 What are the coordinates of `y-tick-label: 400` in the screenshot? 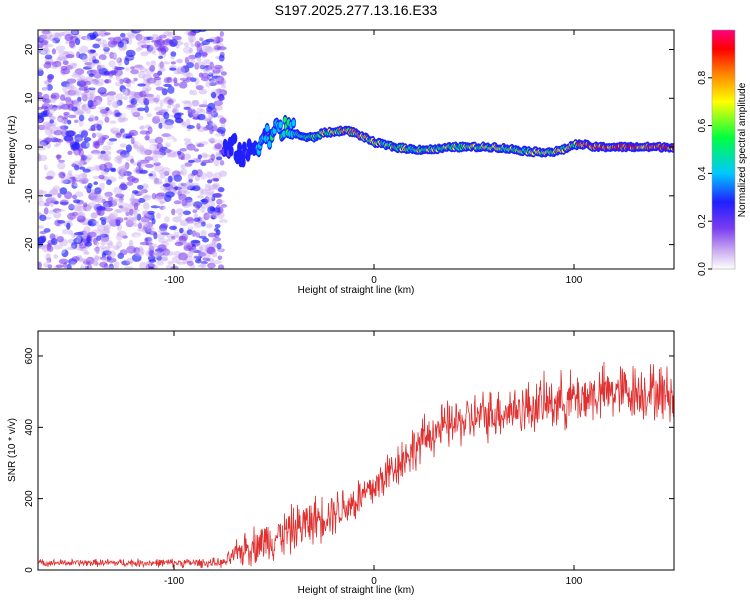 It's located at (29, 427).